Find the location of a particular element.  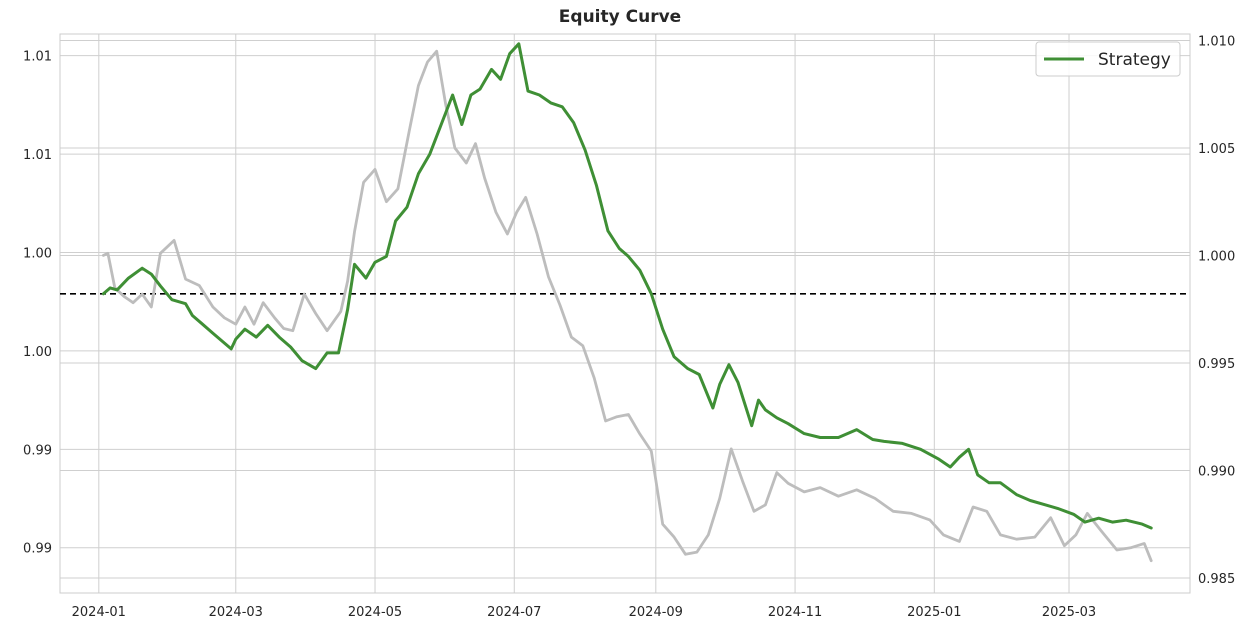

x-tick-label: 2024-05 is located at coordinates (375, 612).